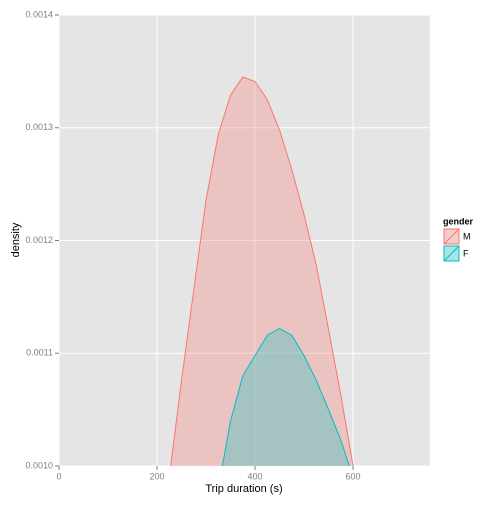 The height and width of the screenshot is (509, 504). What do you see at coordinates (39, 127) in the screenshot?
I see `y-tick-label: 0.0013` at bounding box center [39, 127].